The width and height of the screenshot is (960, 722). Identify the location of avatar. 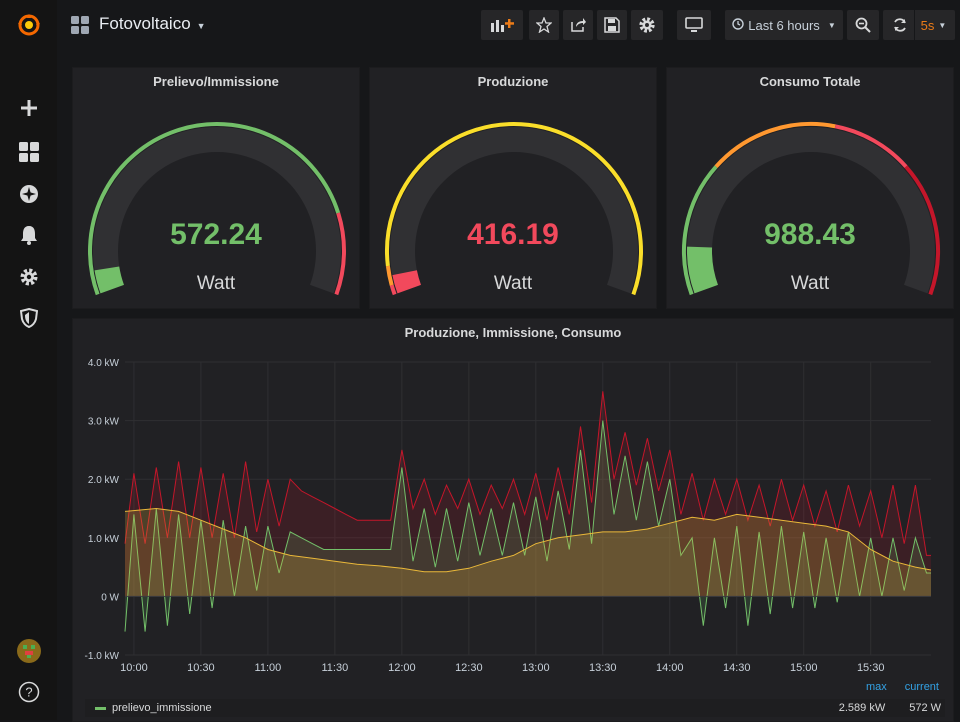
(29, 651).